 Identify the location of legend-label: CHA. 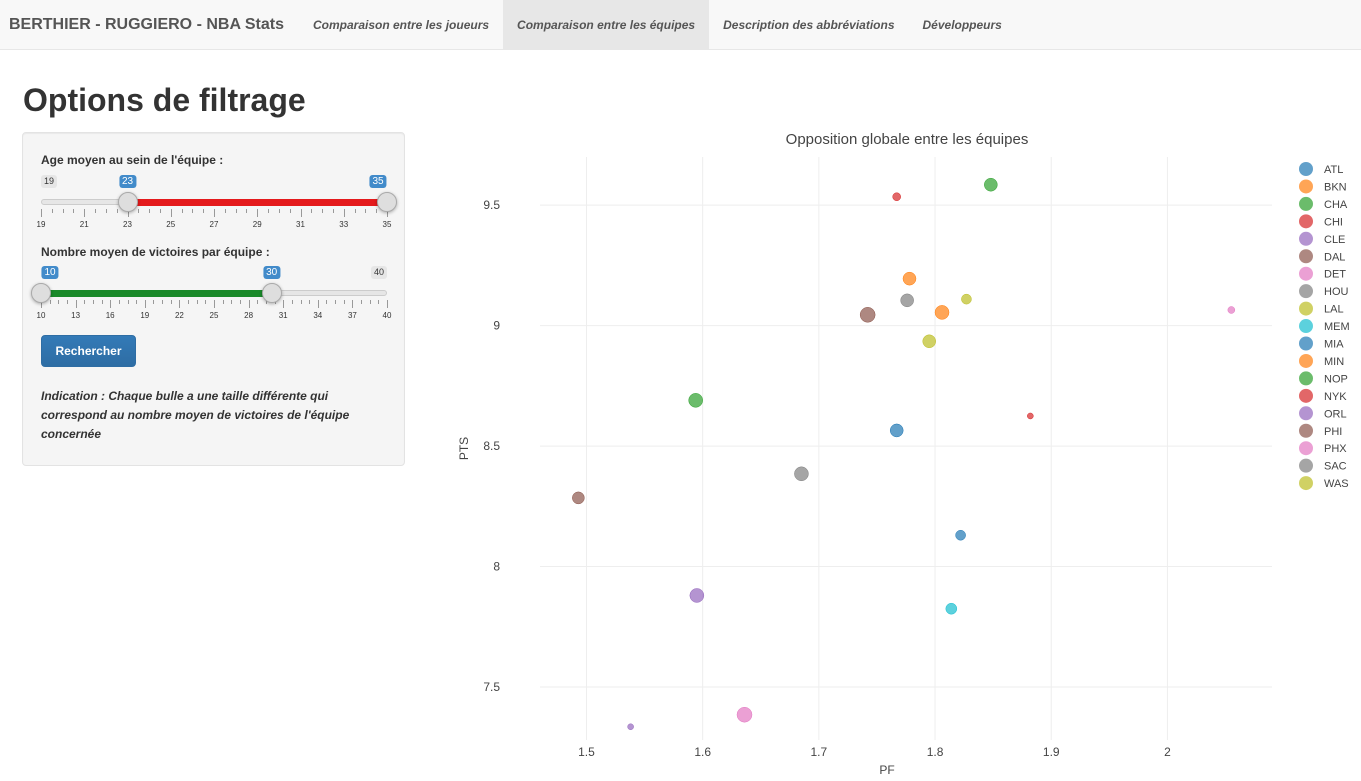
(1336, 205).